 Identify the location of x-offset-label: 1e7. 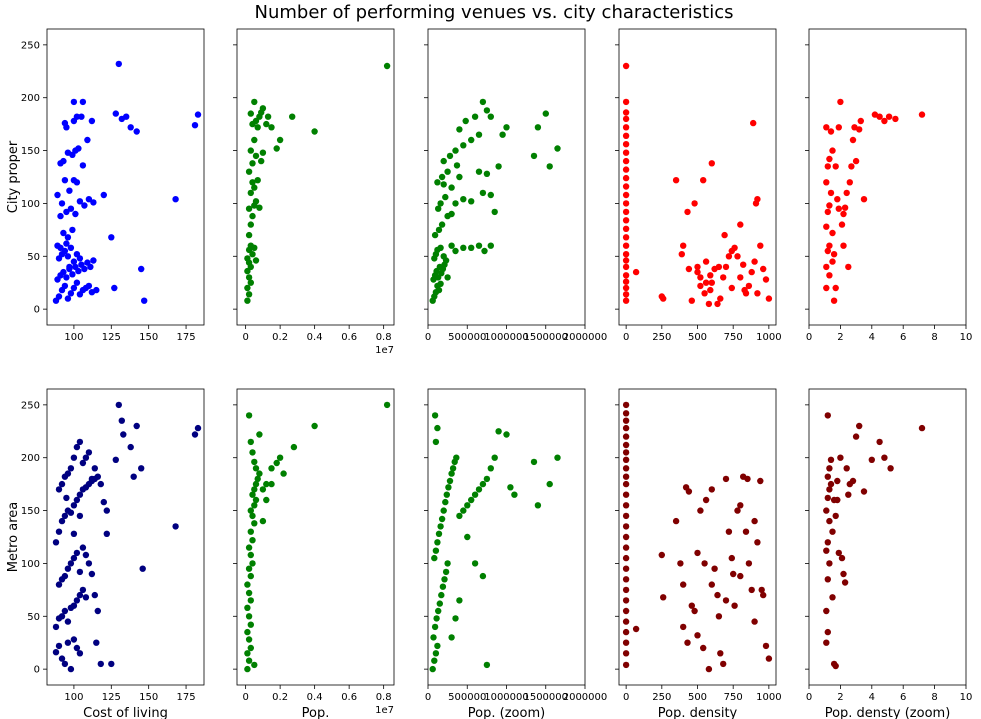
(384, 350).